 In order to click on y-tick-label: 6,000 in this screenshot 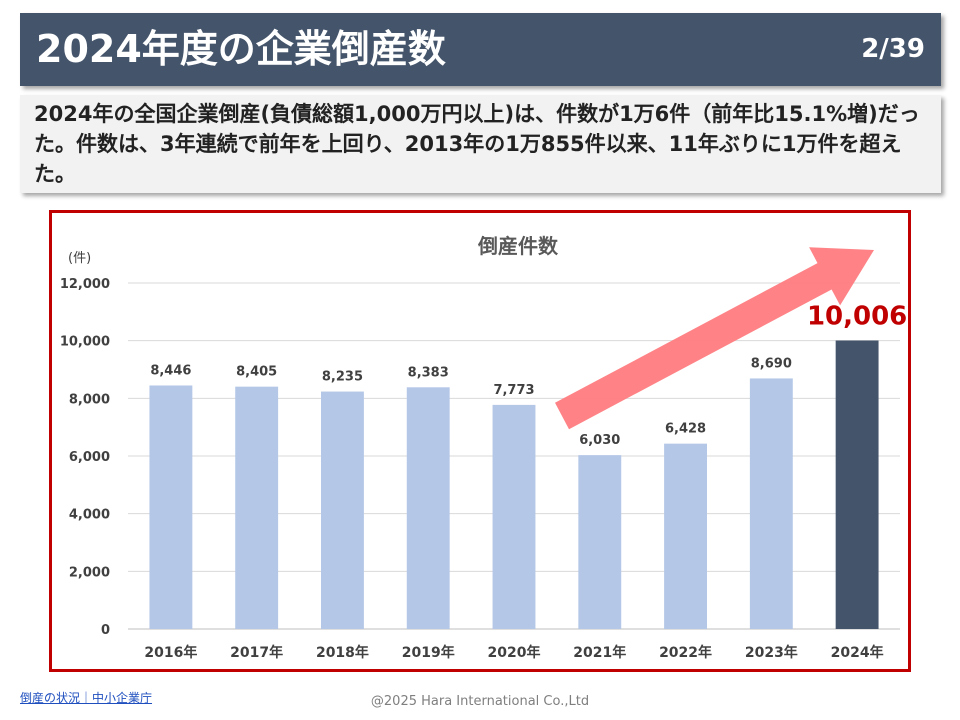, I will do `click(89, 457)`.